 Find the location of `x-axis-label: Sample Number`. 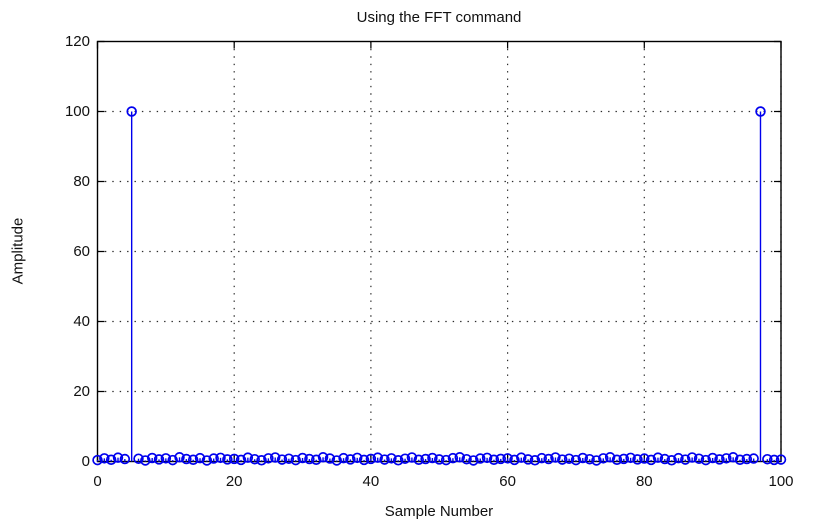

x-axis-label: Sample Number is located at coordinates (439, 511).